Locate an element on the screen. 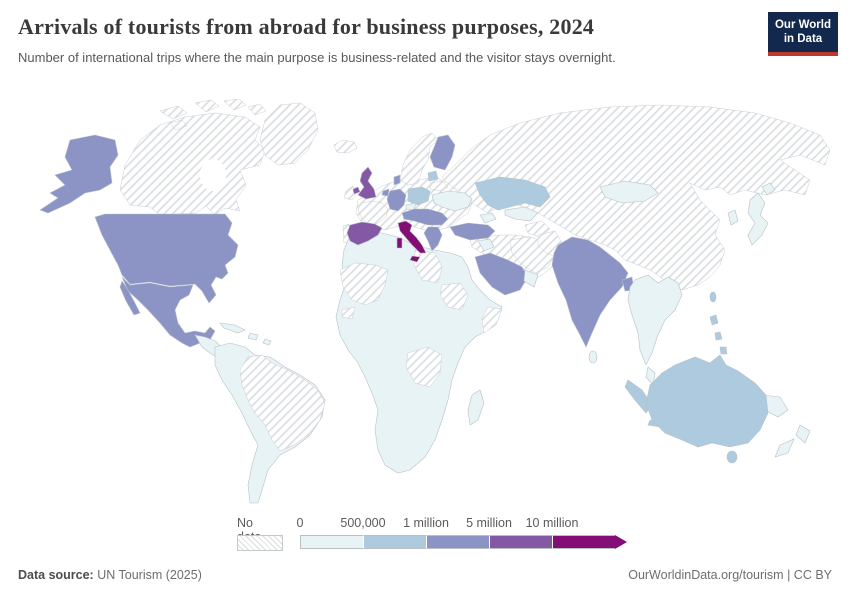 The height and width of the screenshot is (600, 850). legend-no-data-swatch is located at coordinates (260, 543).